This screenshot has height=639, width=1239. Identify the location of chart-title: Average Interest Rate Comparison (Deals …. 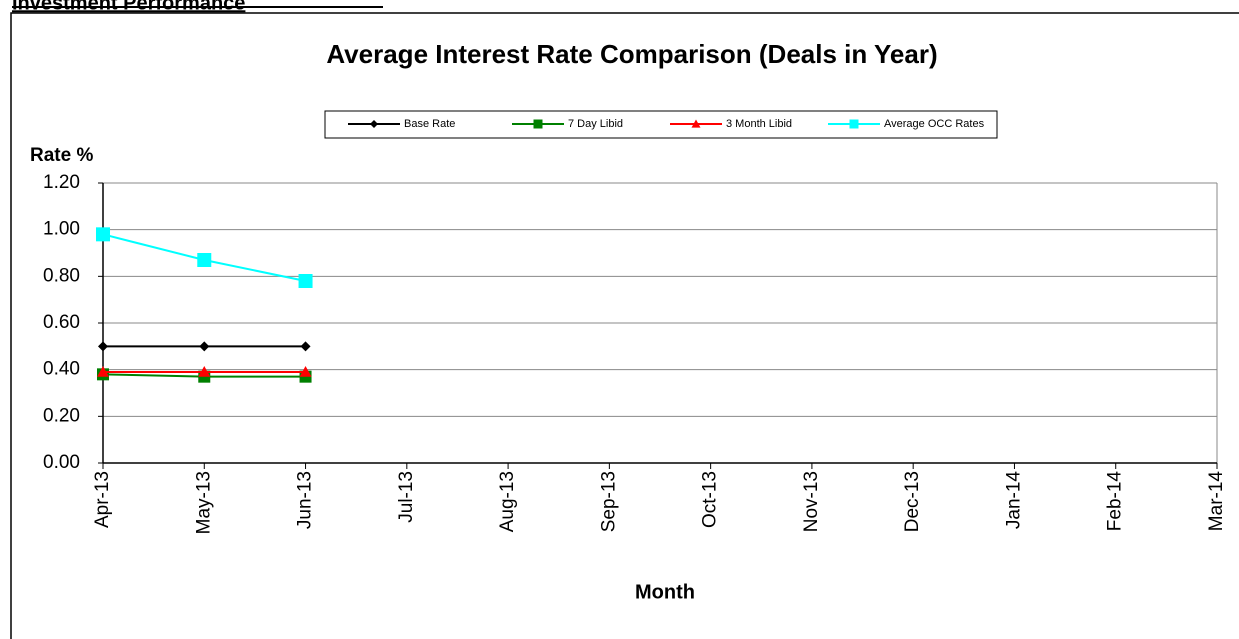
(631, 54).